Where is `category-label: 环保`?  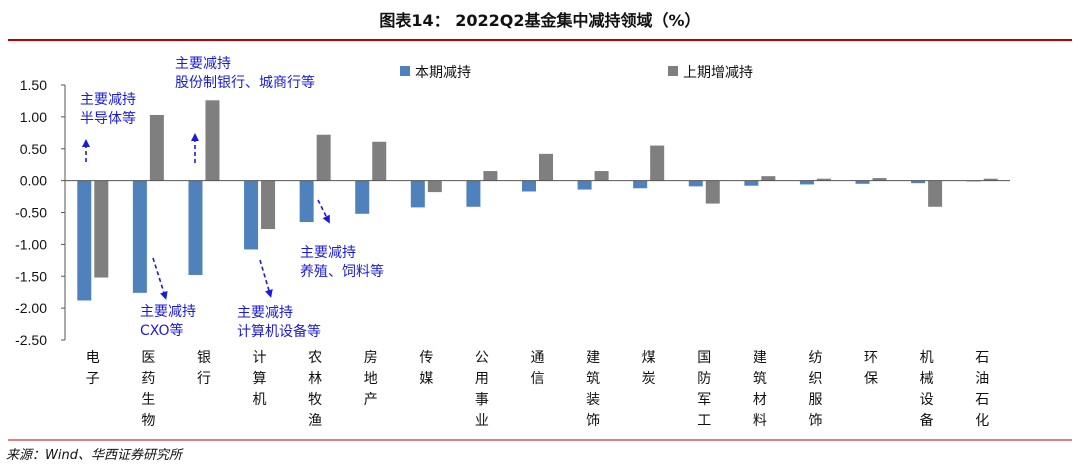
category-label: 环保 is located at coordinates (871, 368).